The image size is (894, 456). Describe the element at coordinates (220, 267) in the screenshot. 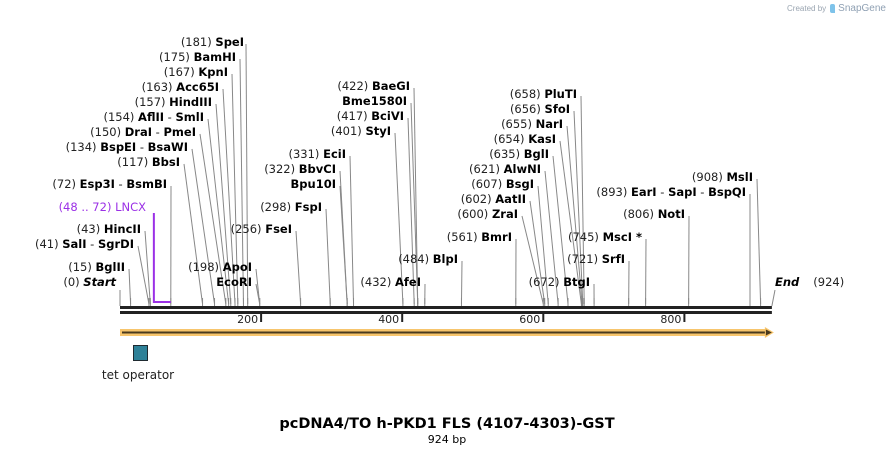

I see `site-label: (198) ApoI` at that location.